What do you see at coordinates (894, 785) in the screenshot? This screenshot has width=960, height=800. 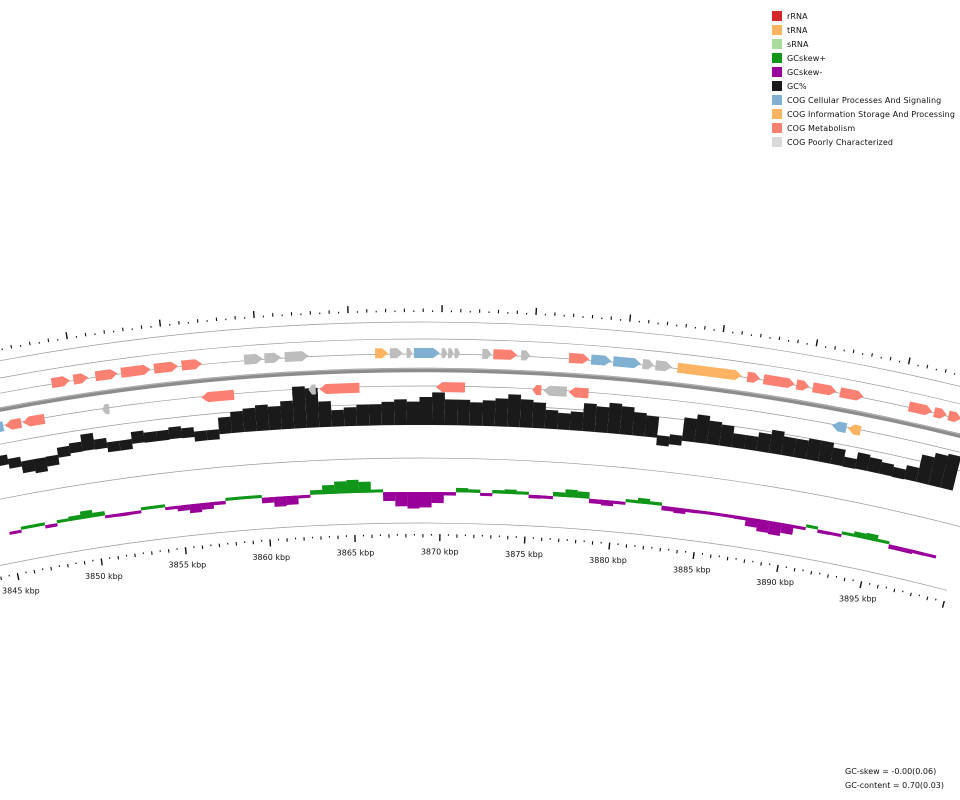 I see `gc-content-stat: GC-content = 0.70(0.03)` at bounding box center [894, 785].